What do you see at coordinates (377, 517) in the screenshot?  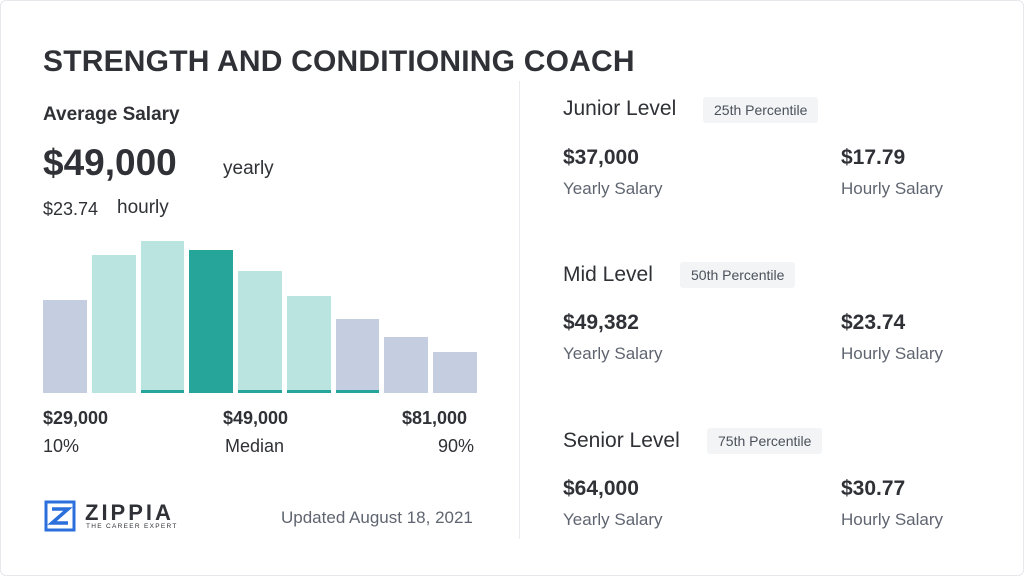 I see `updated-date: Updated August 18, 2021` at bounding box center [377, 517].